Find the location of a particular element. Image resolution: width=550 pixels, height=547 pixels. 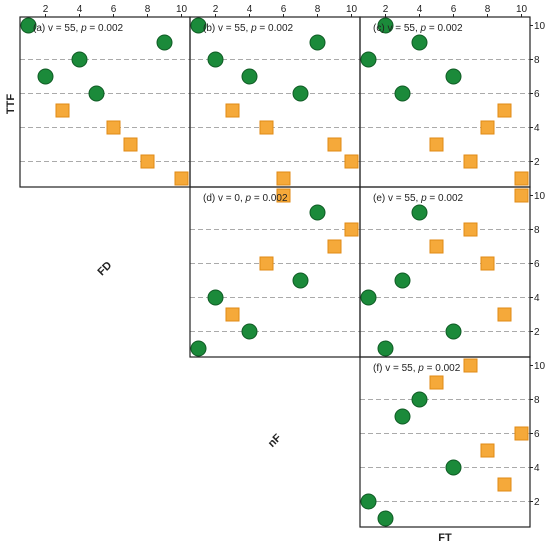

annotation-prefix: (f) v = 55, is located at coordinates (395, 368).